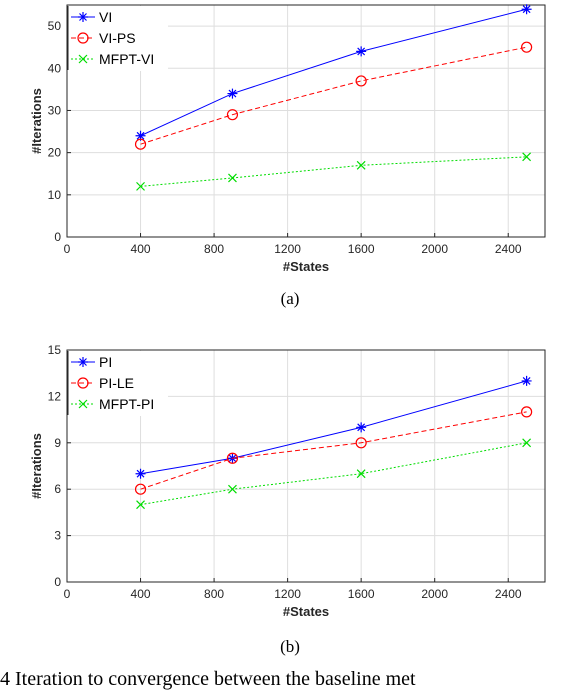  I want to click on legend-label-mfpt-pi: MFPT-PI, so click(126, 404).